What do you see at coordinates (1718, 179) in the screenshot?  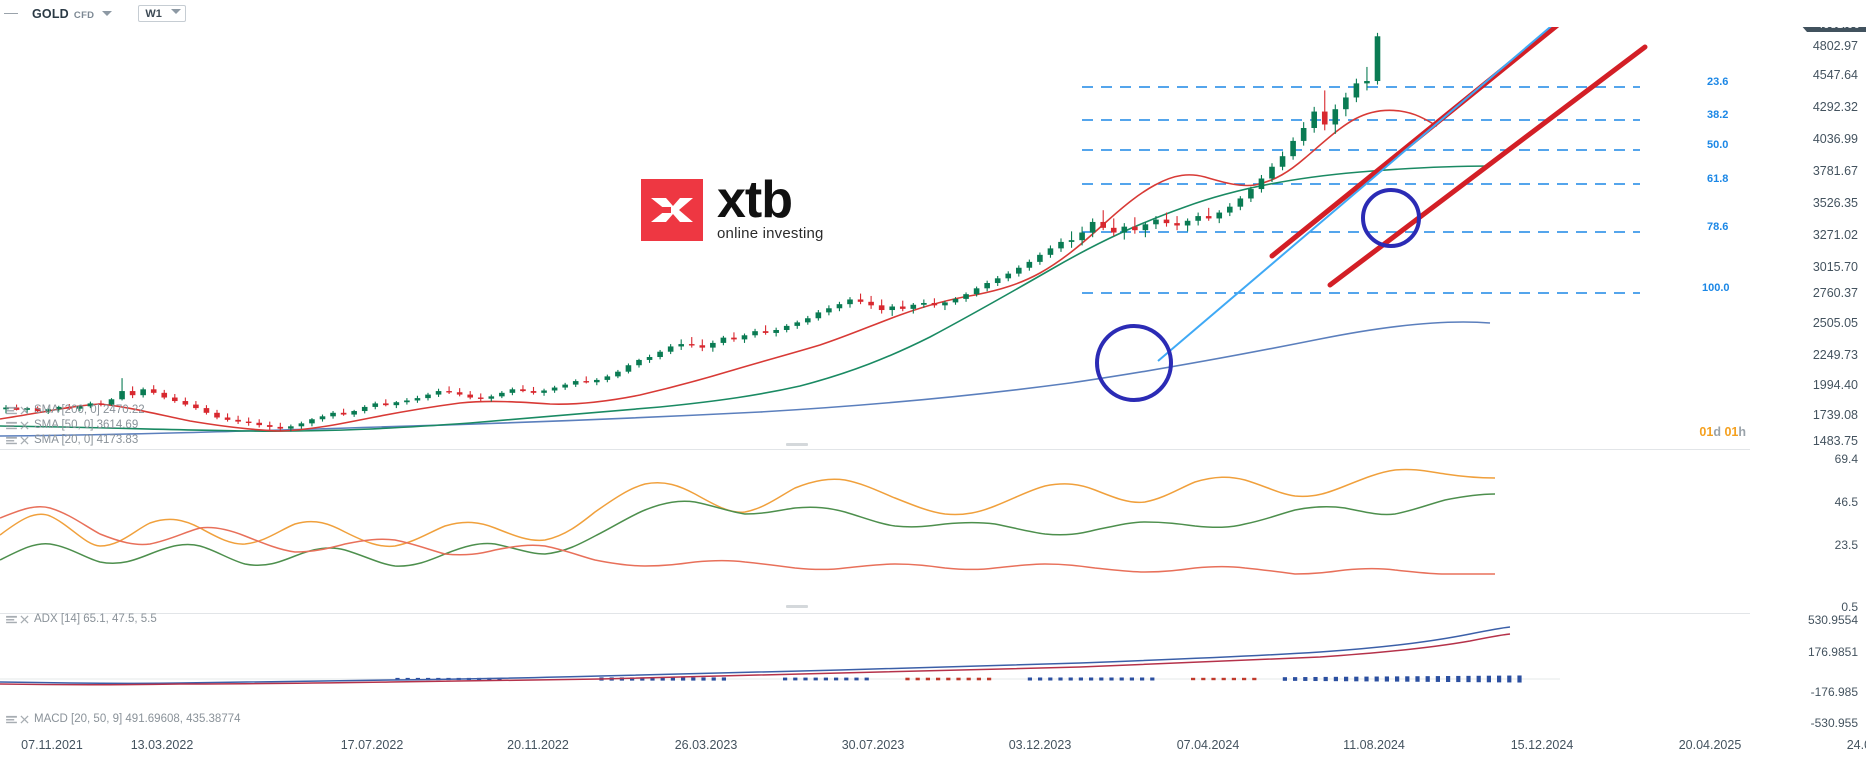 I see `fib-level-label: 61.8` at bounding box center [1718, 179].